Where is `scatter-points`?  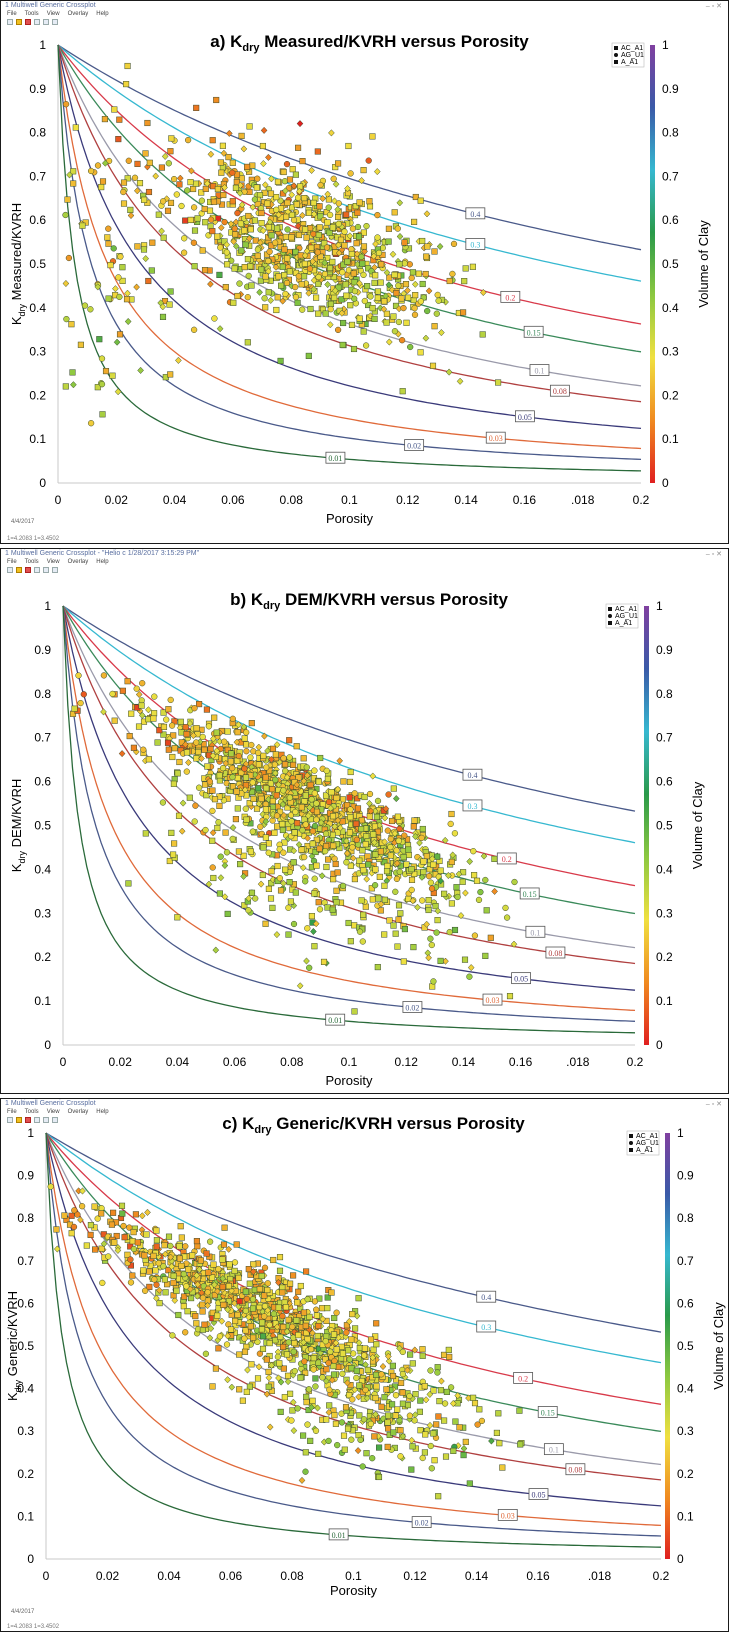 scatter-points is located at coordinates (293, 843).